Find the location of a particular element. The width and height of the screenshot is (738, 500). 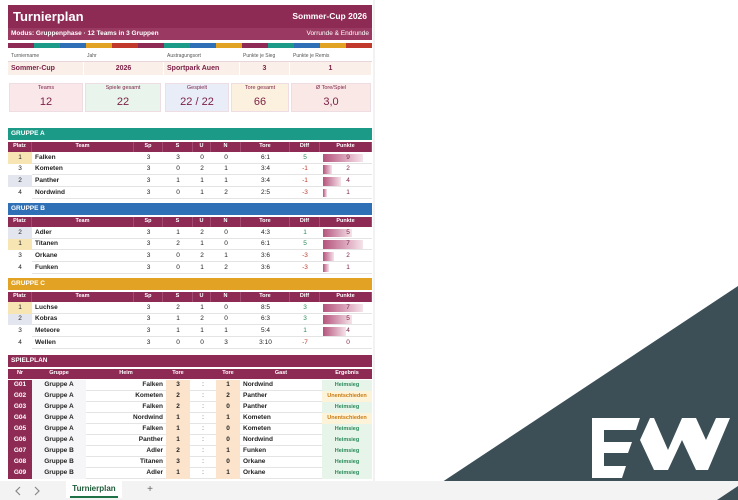

rank: 3 is located at coordinates (20, 331).